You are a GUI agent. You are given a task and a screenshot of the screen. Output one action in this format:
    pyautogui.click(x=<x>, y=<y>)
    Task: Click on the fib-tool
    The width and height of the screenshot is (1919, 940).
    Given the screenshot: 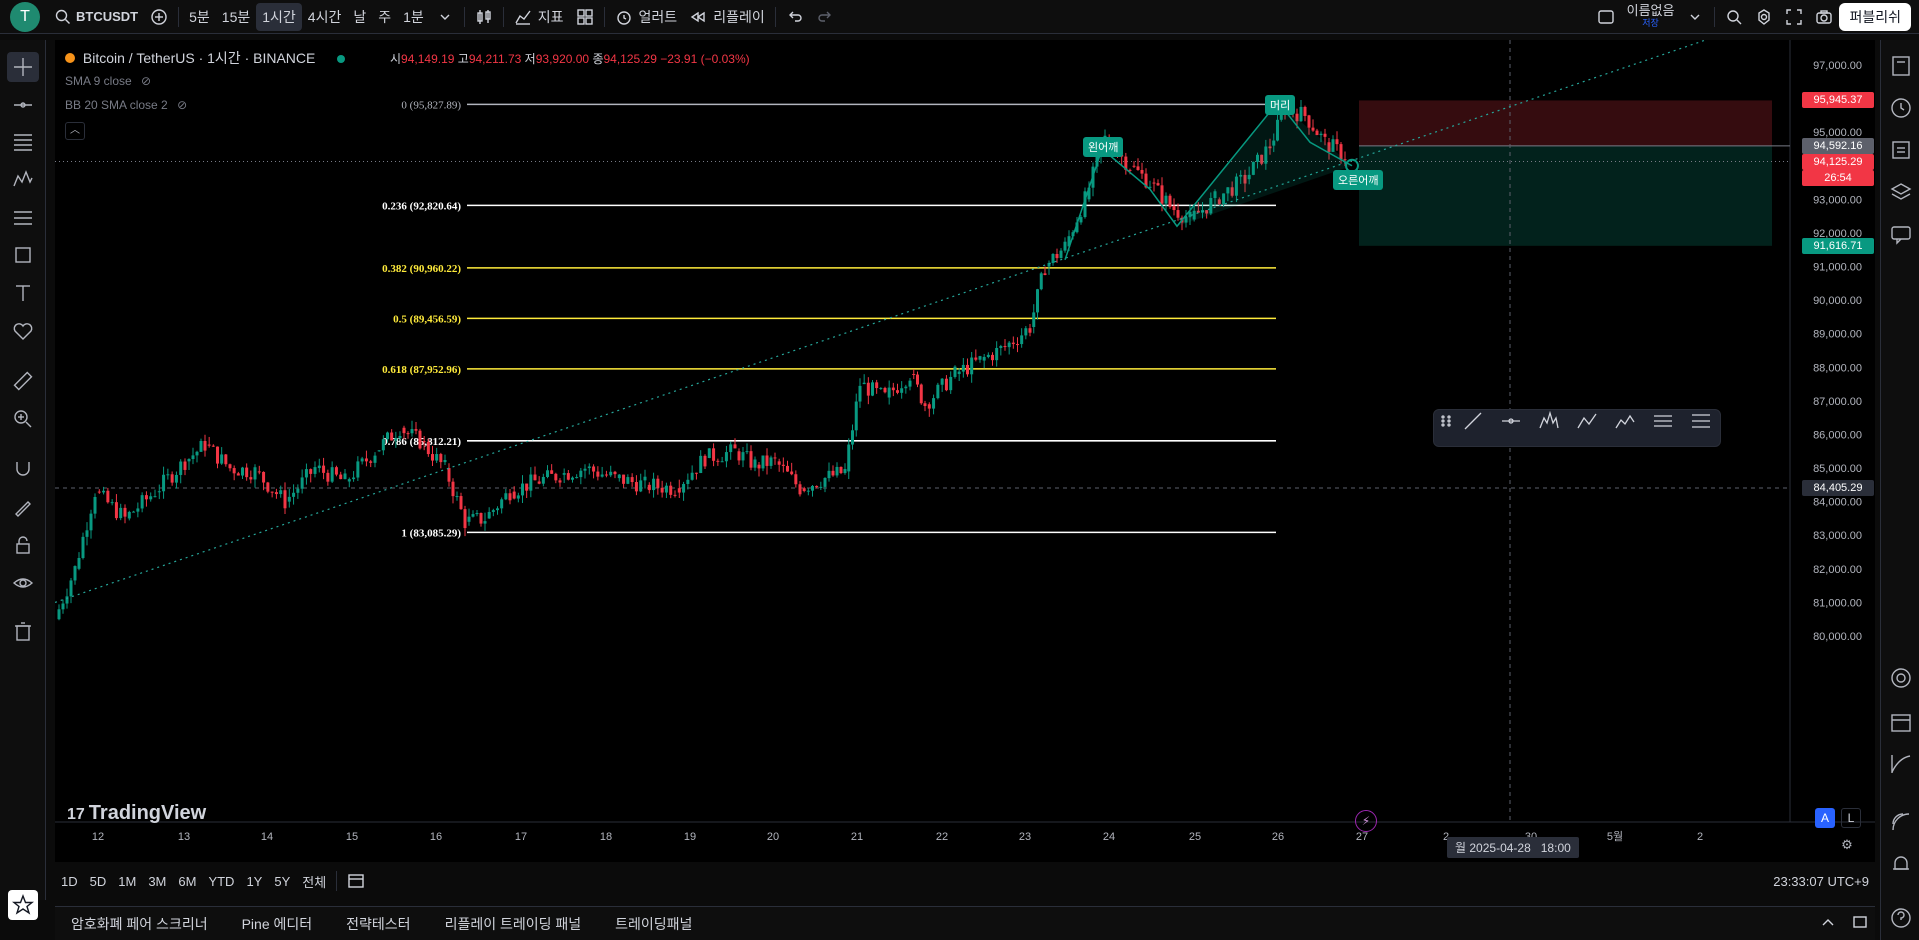 What is the action you would take?
    pyautogui.click(x=23, y=141)
    